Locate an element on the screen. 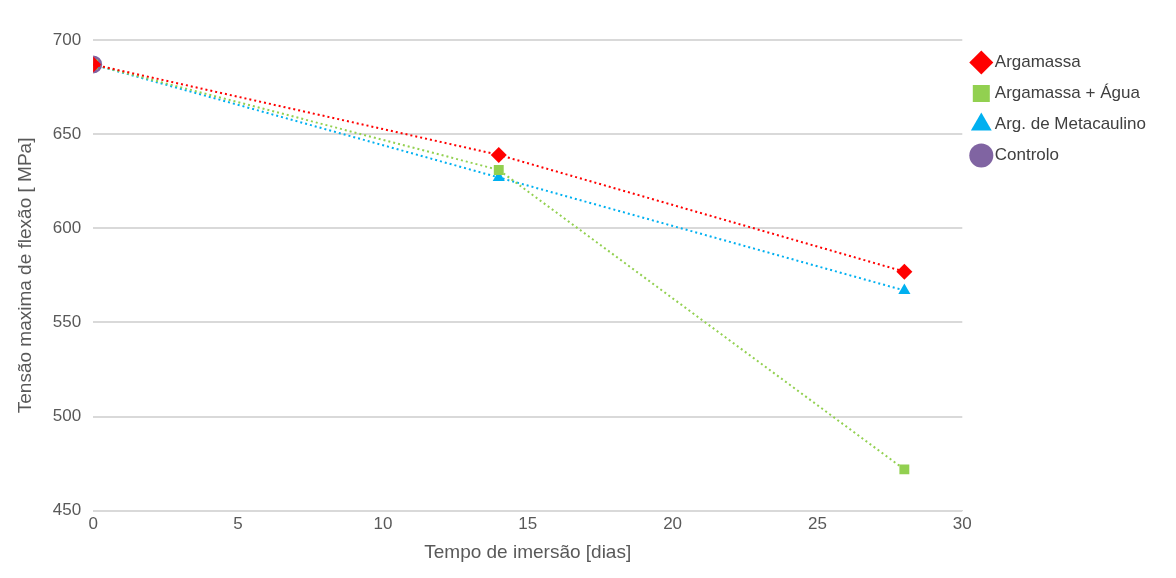  y-tick-label: 450 is located at coordinates (67, 510).